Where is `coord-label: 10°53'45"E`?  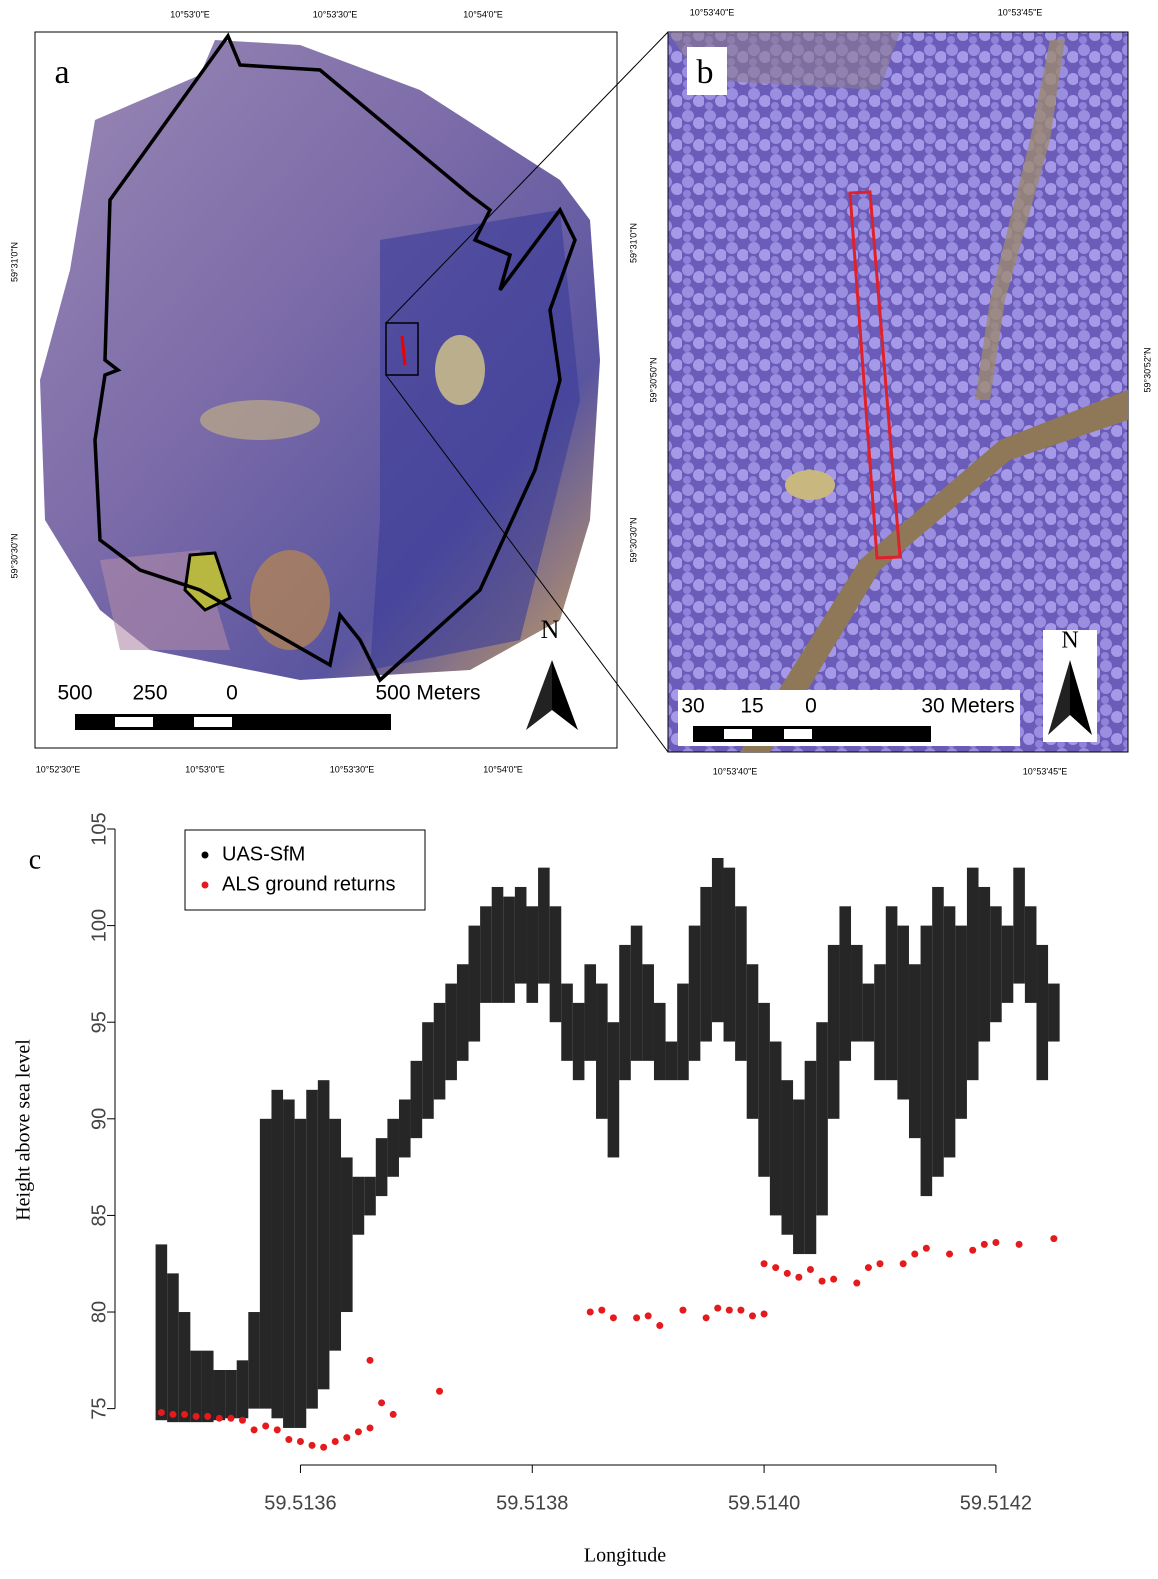 coord-label: 10°53'45"E is located at coordinates (1020, 12).